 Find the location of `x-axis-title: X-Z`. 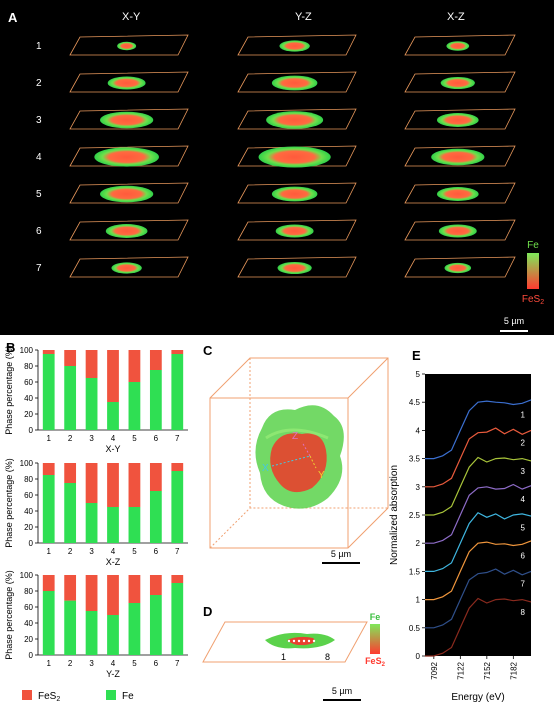

x-axis-title: X-Z is located at coordinates (113, 562).